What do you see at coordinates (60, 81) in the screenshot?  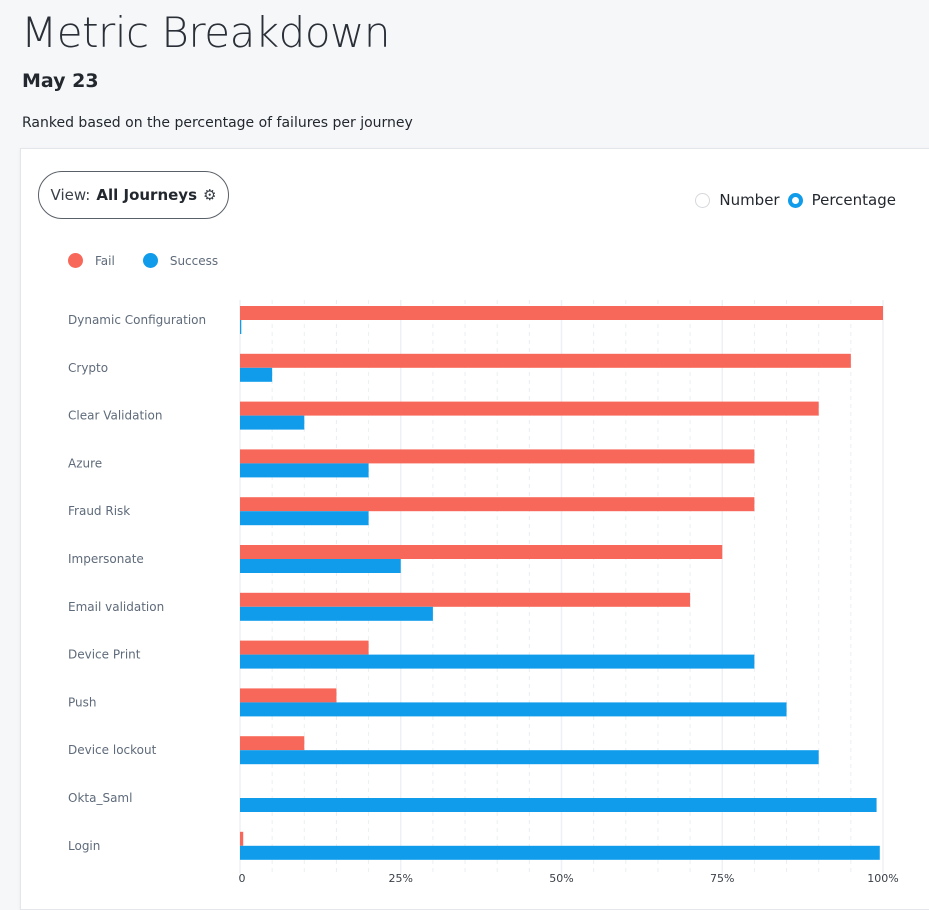 I see `date-subtitle: May 23` at bounding box center [60, 81].